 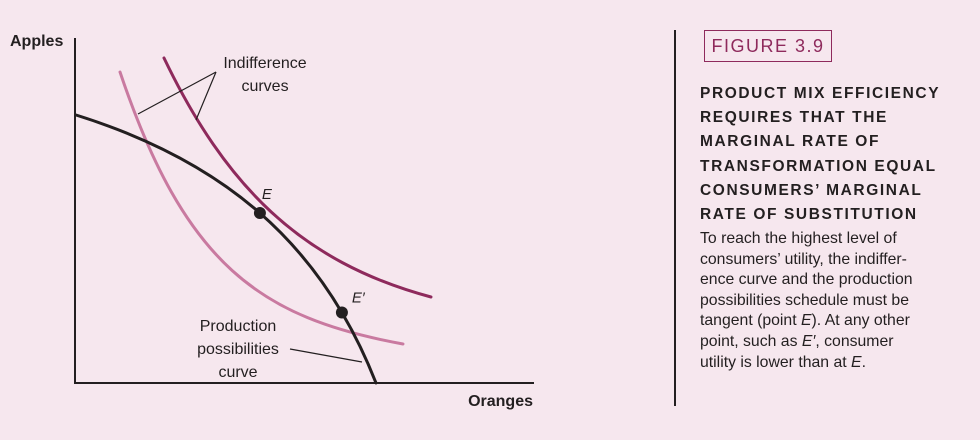 I want to click on x-axis-label: Oranges, so click(x=500, y=401).